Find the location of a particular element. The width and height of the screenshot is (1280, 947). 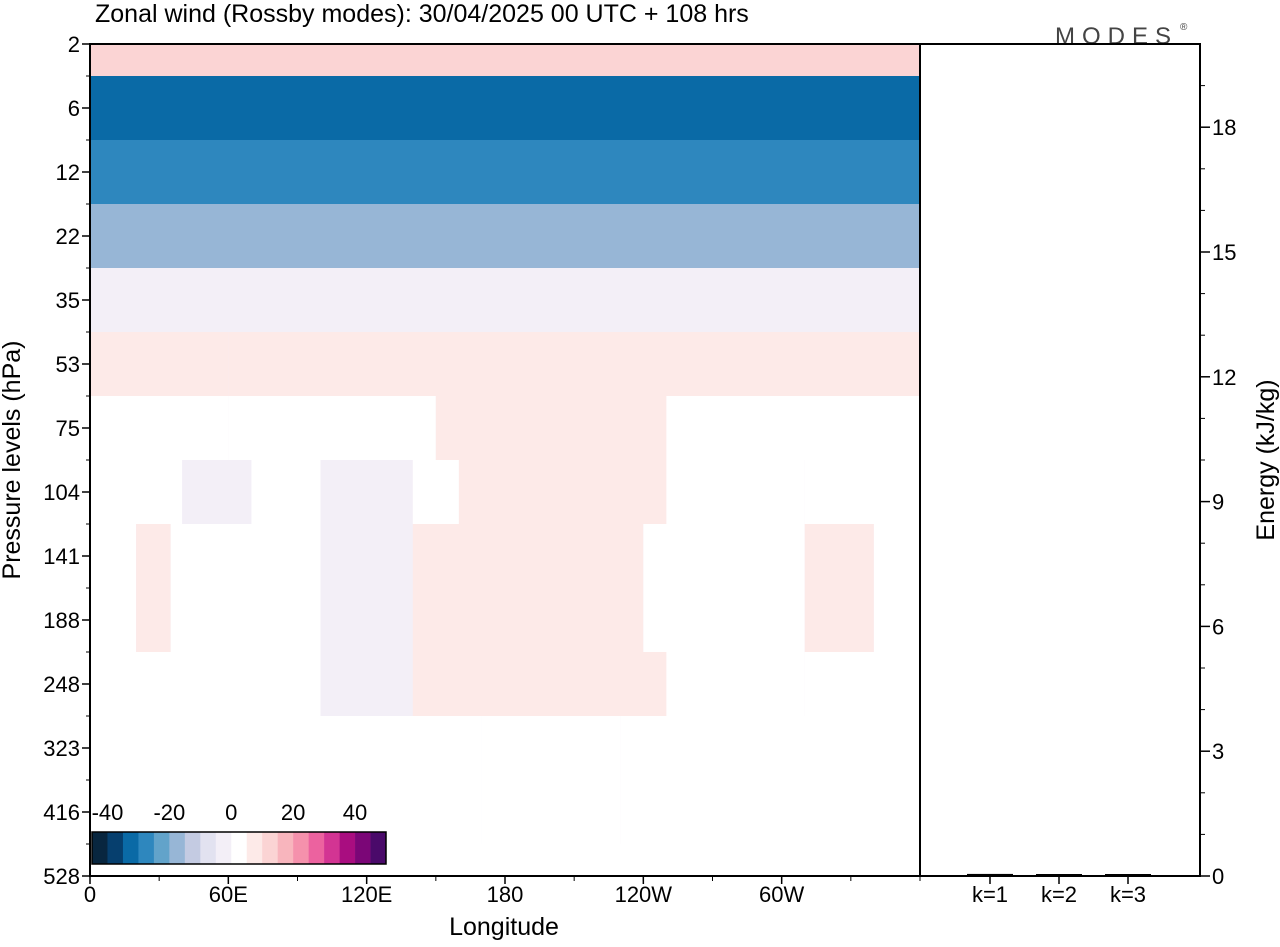

y-tick-label: 188 is located at coordinates (61, 620).